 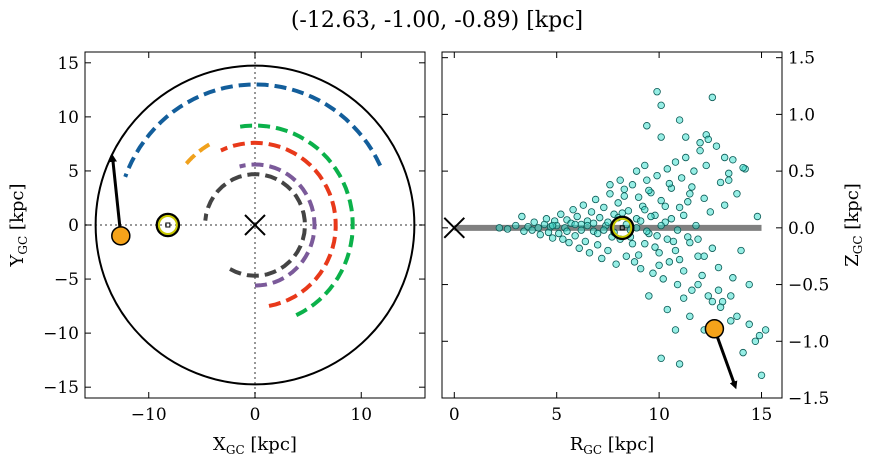 I want to click on right-sun-marker, so click(x=622, y=228).